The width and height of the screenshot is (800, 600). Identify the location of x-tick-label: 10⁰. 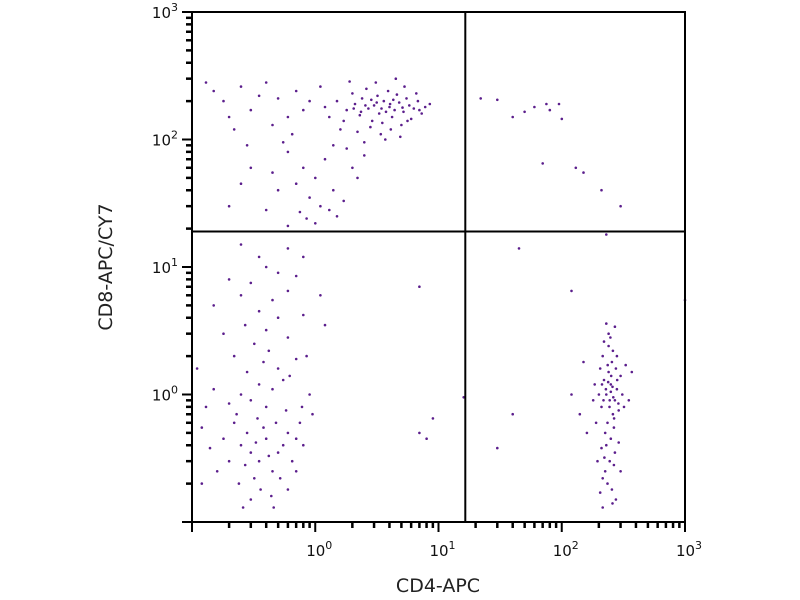
(319, 549).